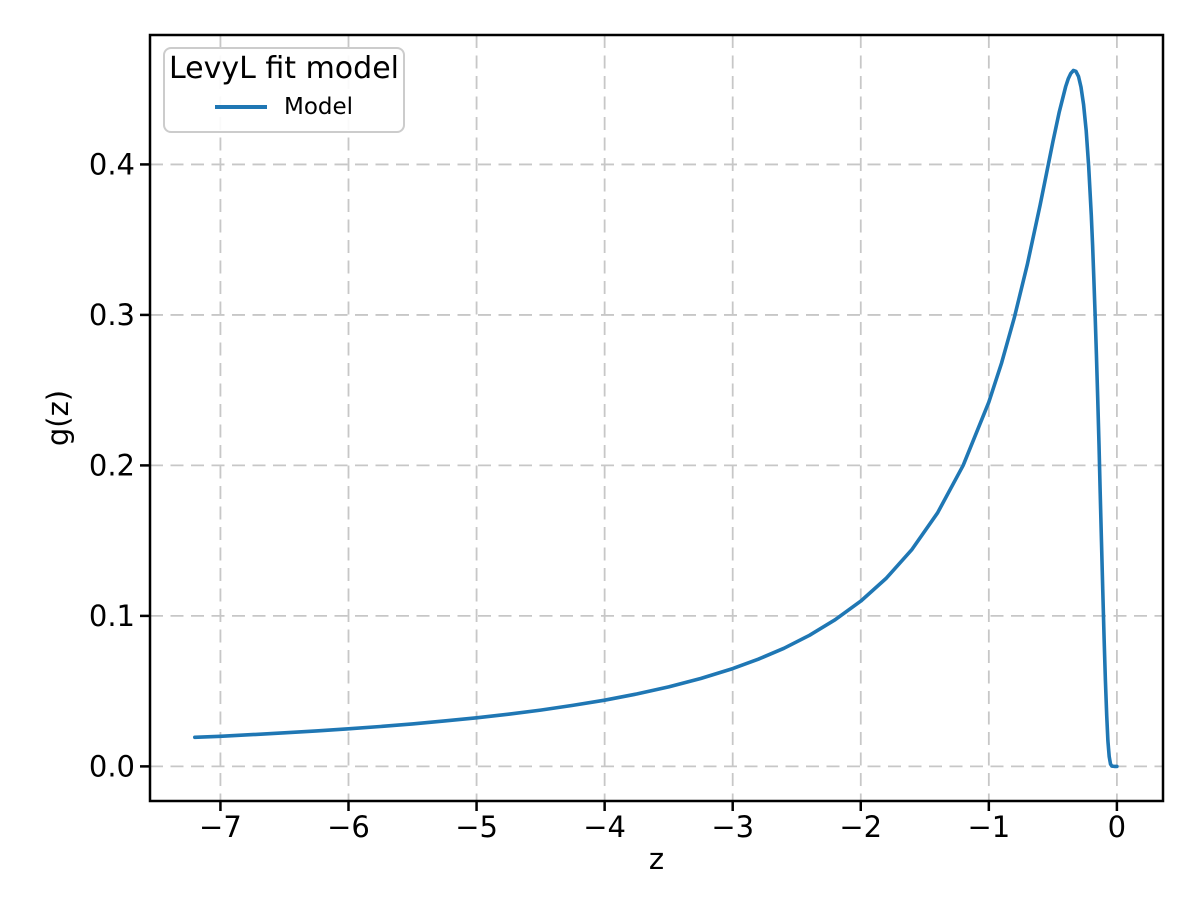 The width and height of the screenshot is (1200, 900). What do you see at coordinates (656, 859) in the screenshot?
I see `x-axis-label: z` at bounding box center [656, 859].